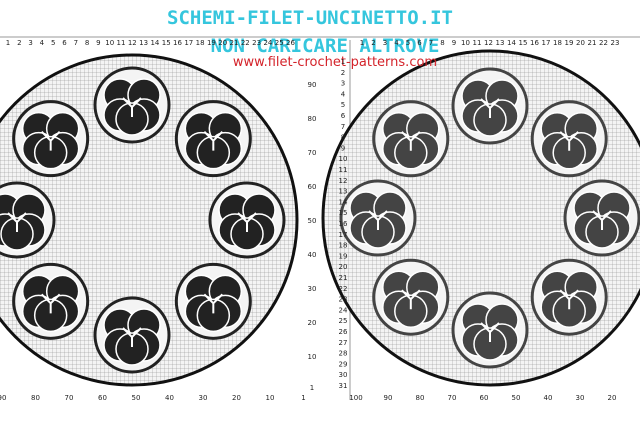 The width and height of the screenshot is (640, 440). What do you see at coordinates (557, 43) in the screenshot?
I see `ruler-label: 18` at bounding box center [557, 43].